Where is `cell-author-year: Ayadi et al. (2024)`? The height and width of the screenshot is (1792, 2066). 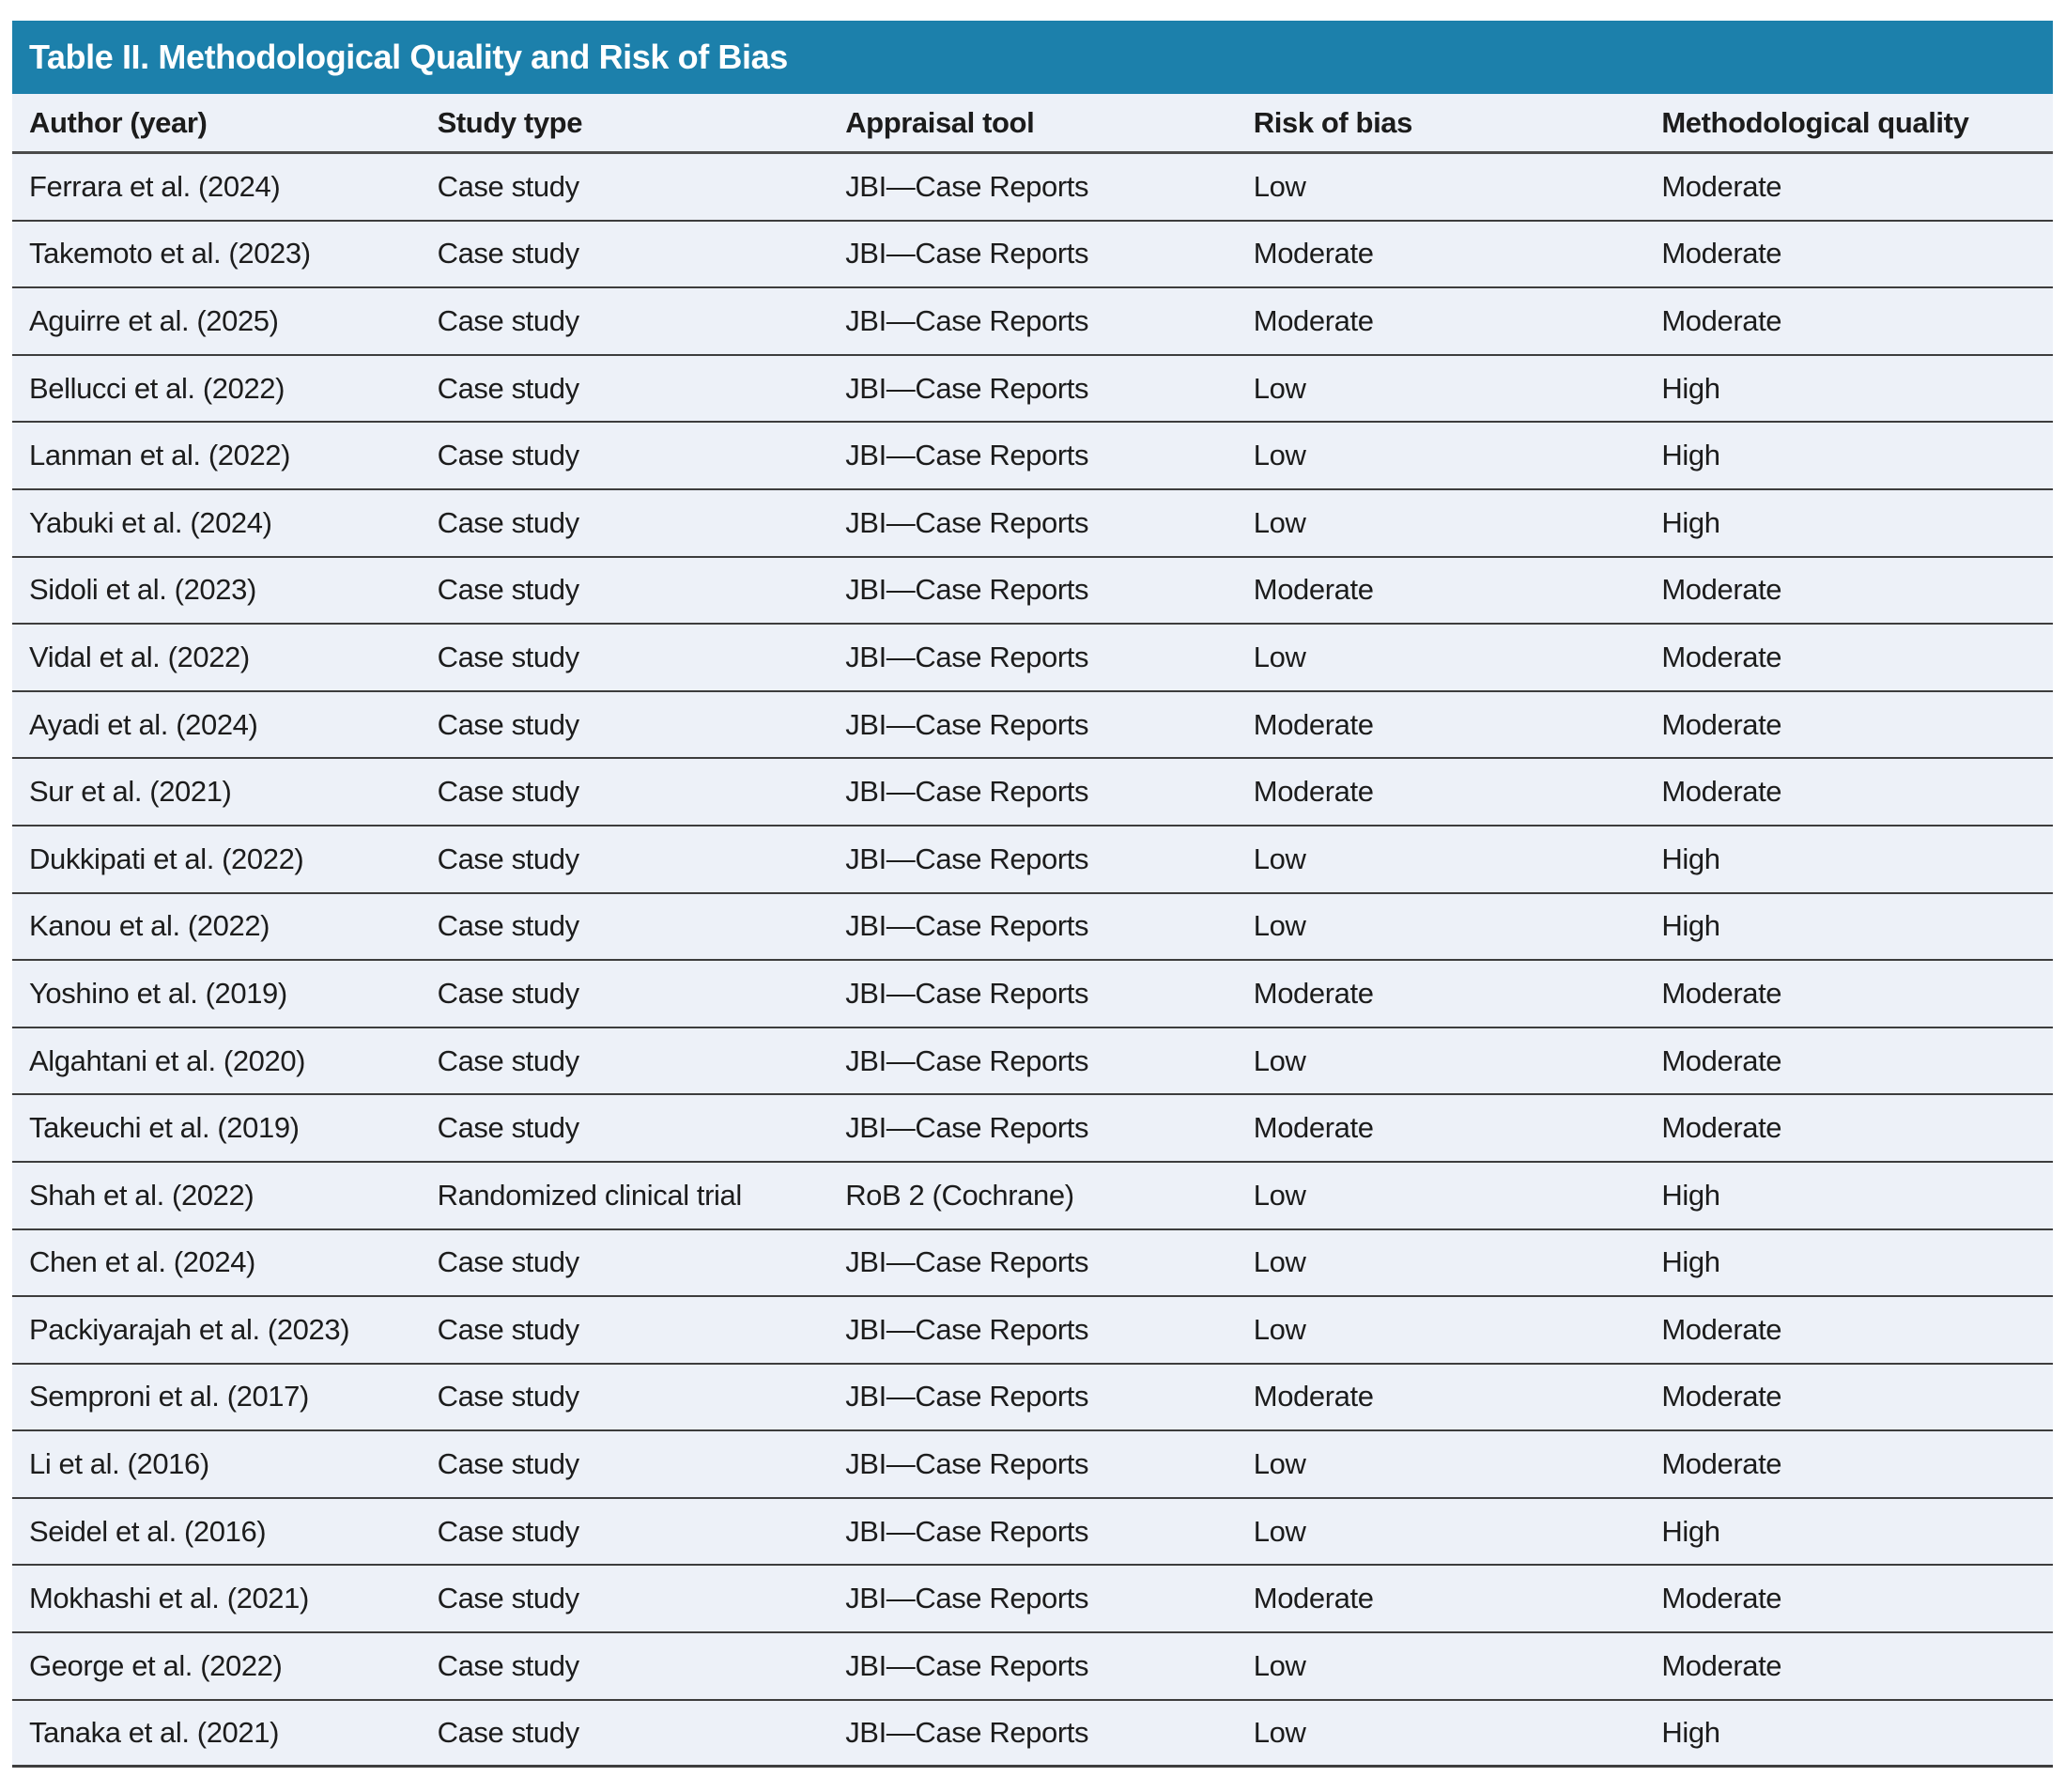
cell-author-year: Ayadi et al. (2024) is located at coordinates (143, 724).